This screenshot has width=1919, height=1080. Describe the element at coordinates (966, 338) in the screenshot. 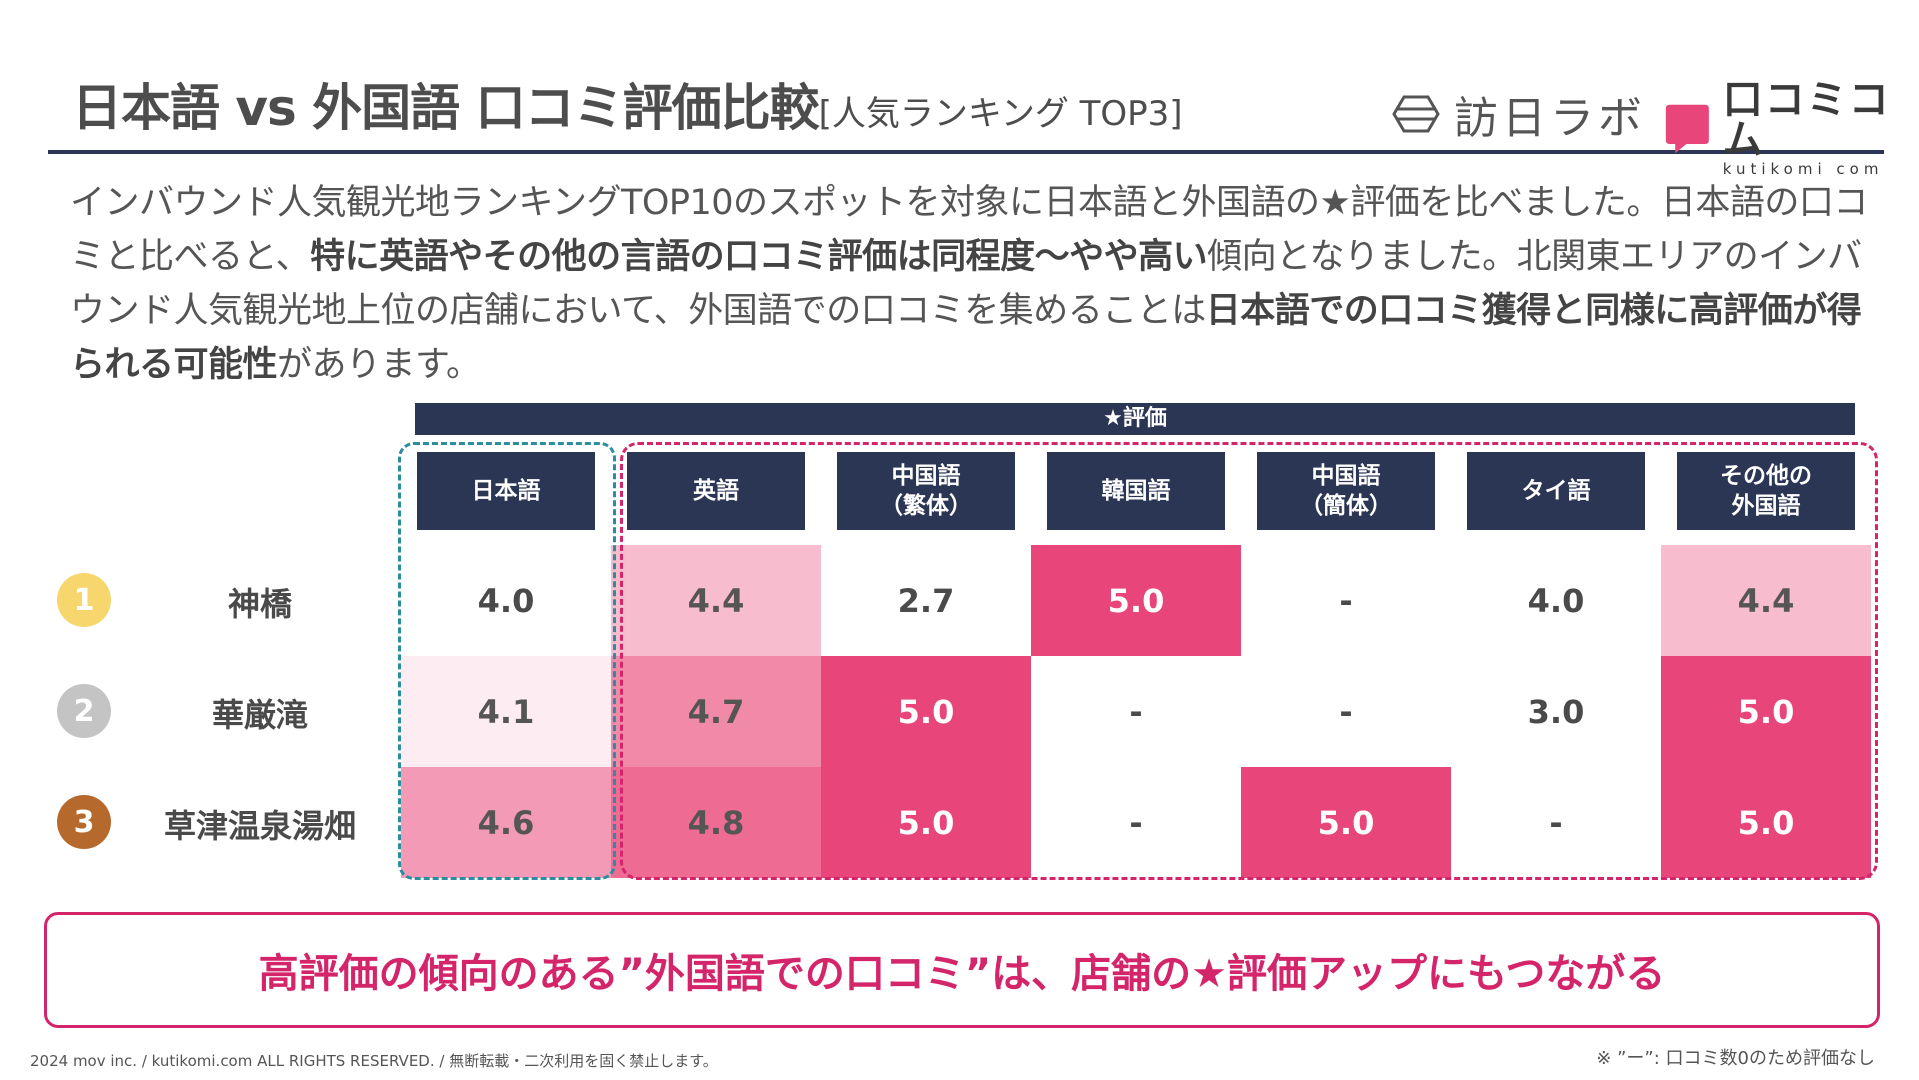

I see `intro-bold-2: 日本語での口コミ獲得と同様に高評価が得られる可能性` at that location.